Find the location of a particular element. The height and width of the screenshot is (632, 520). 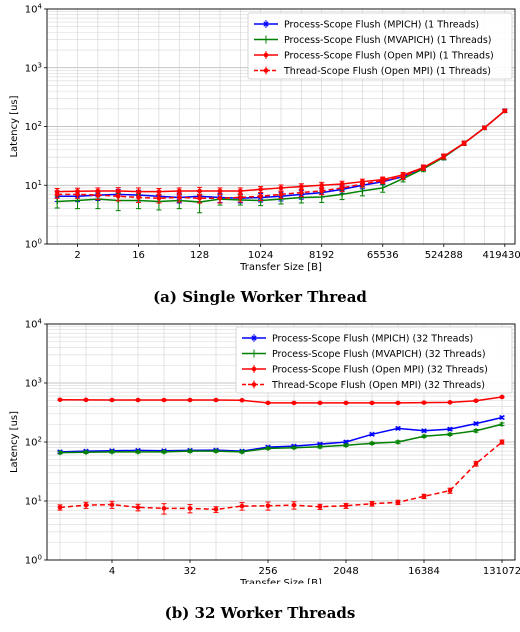

chart-a-xlabel: Transfer Size [B] is located at coordinates (280, 267).